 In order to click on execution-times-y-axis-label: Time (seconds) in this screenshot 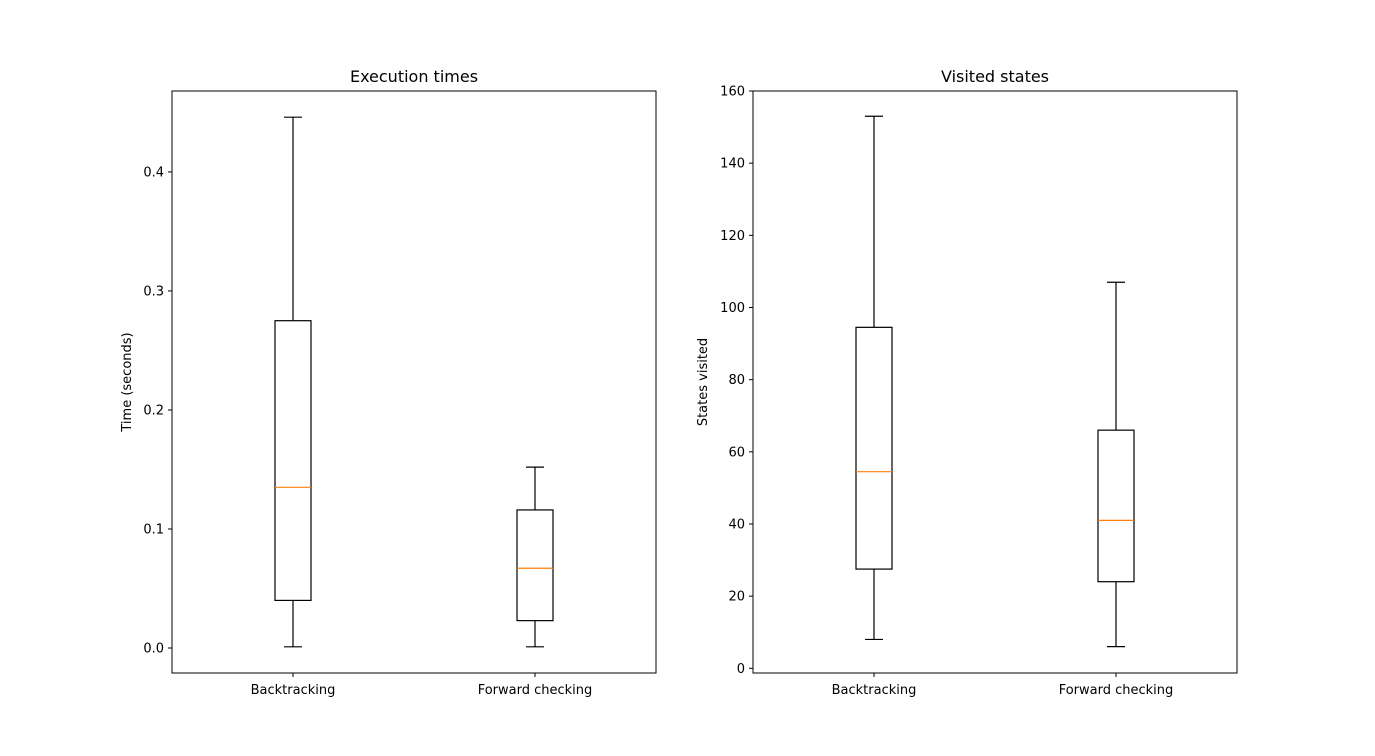, I will do `click(127, 382)`.